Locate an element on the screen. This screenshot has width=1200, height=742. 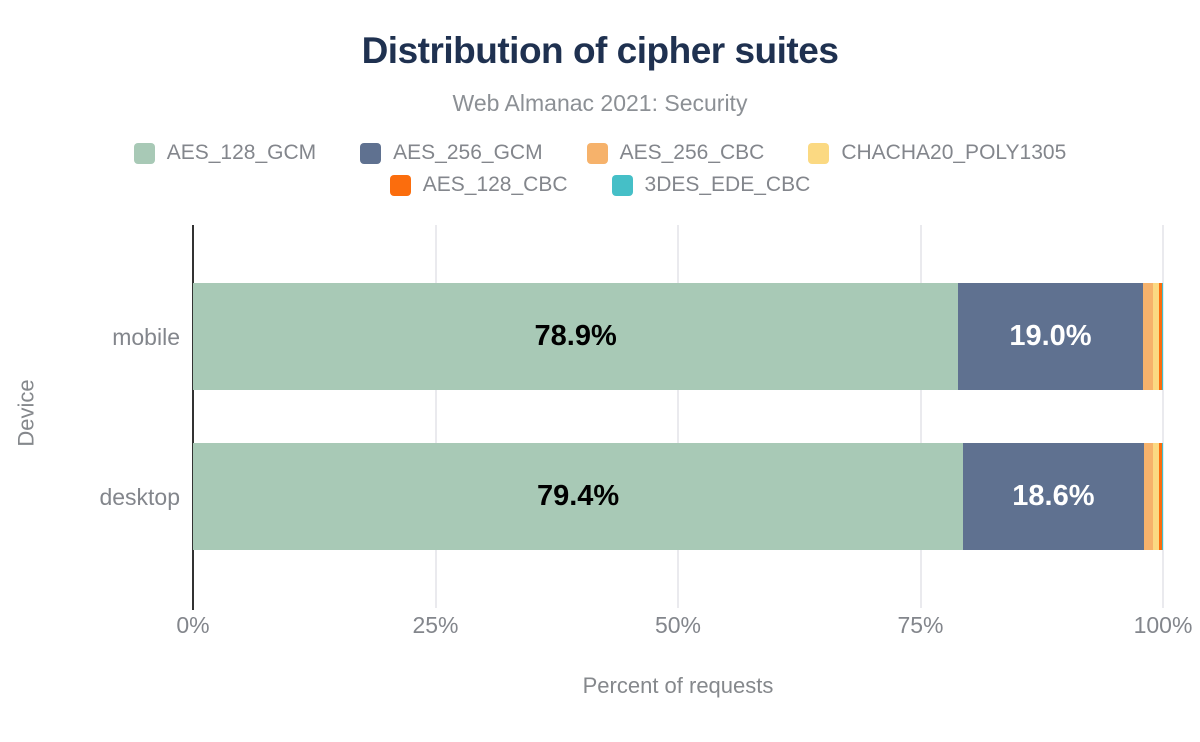
y-axis-line is located at coordinates (193, 417).